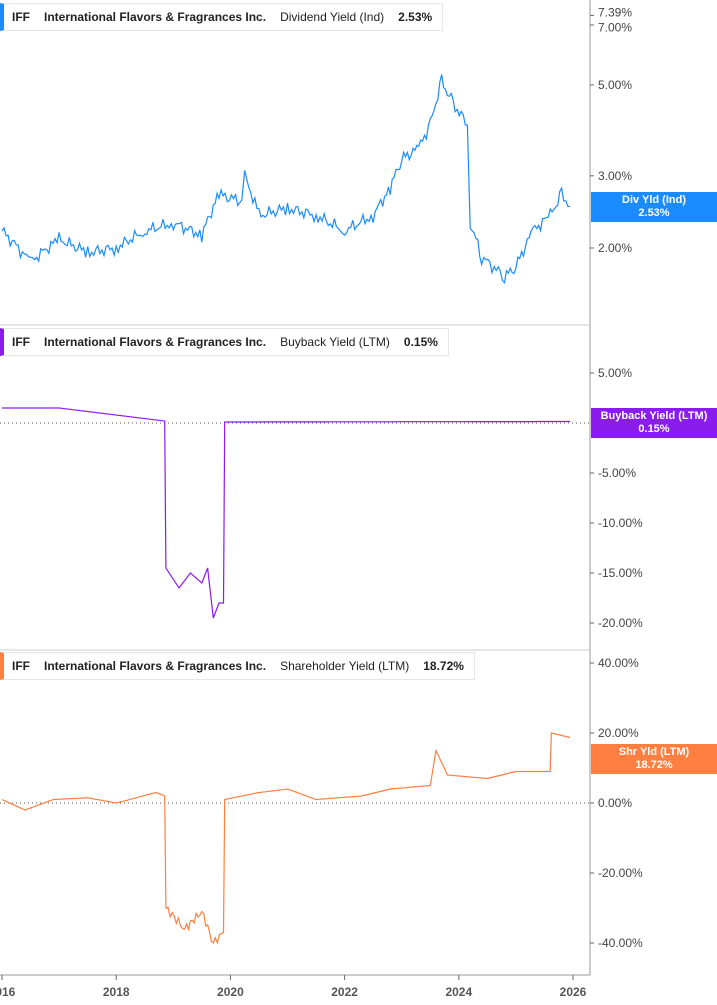 This screenshot has height=1005, width=717. Describe the element at coordinates (420, 342) in the screenshot. I see `legend-value: 0.15%` at that location.